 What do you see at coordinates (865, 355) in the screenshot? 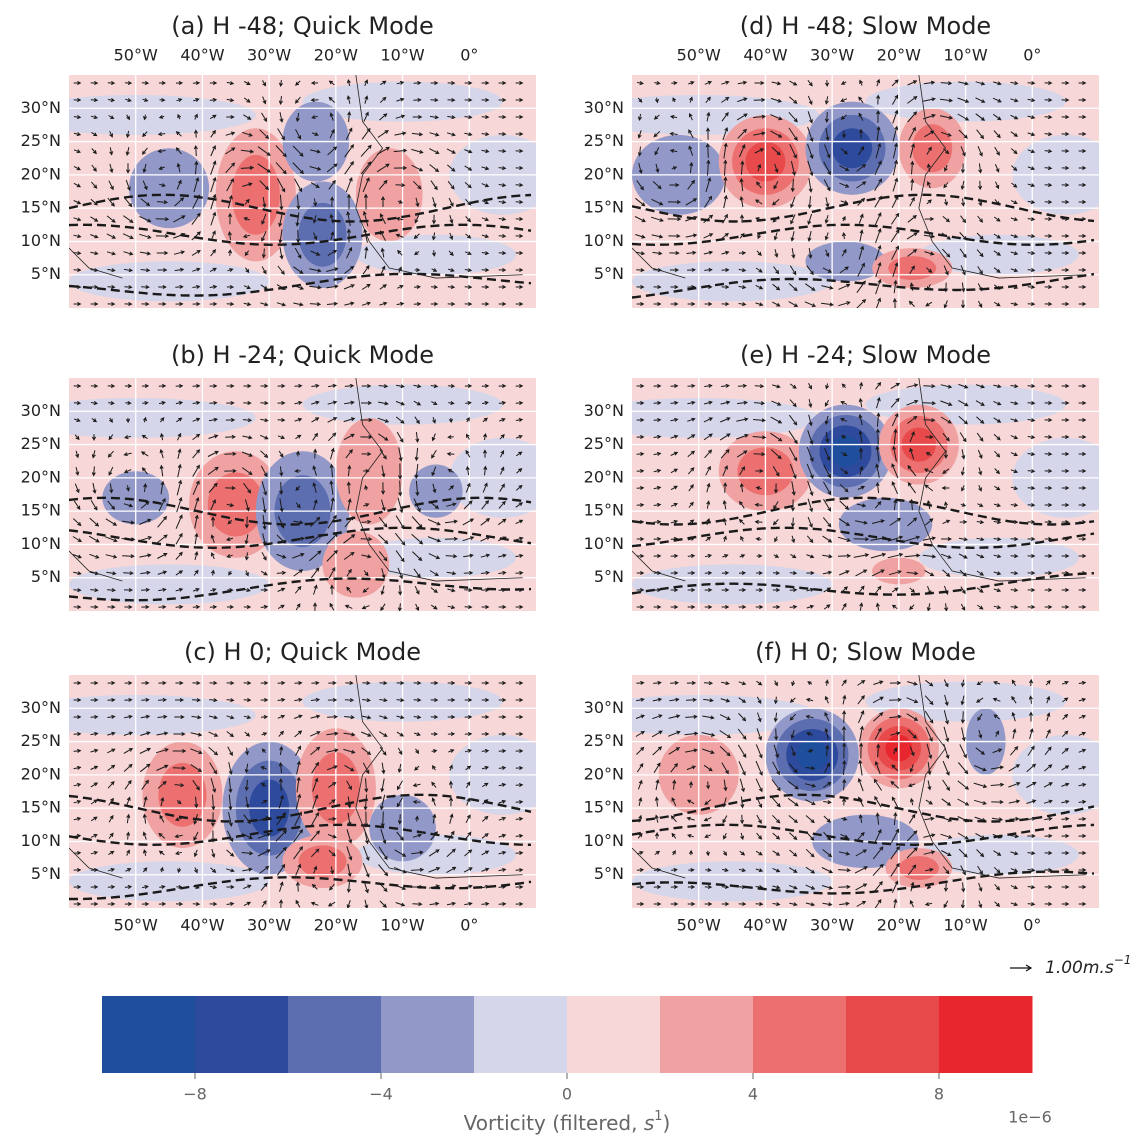
I see `panel-title: (e) H -24; Slow Mode` at bounding box center [865, 355].